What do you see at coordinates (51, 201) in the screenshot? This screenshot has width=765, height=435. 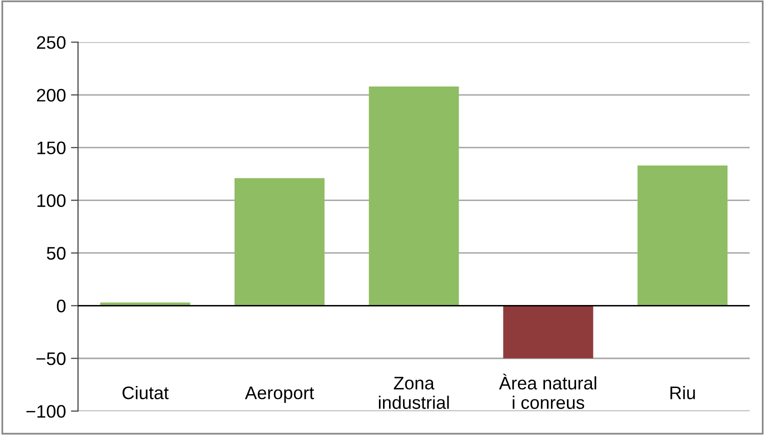 I see `y-tick-label: 100` at bounding box center [51, 201].